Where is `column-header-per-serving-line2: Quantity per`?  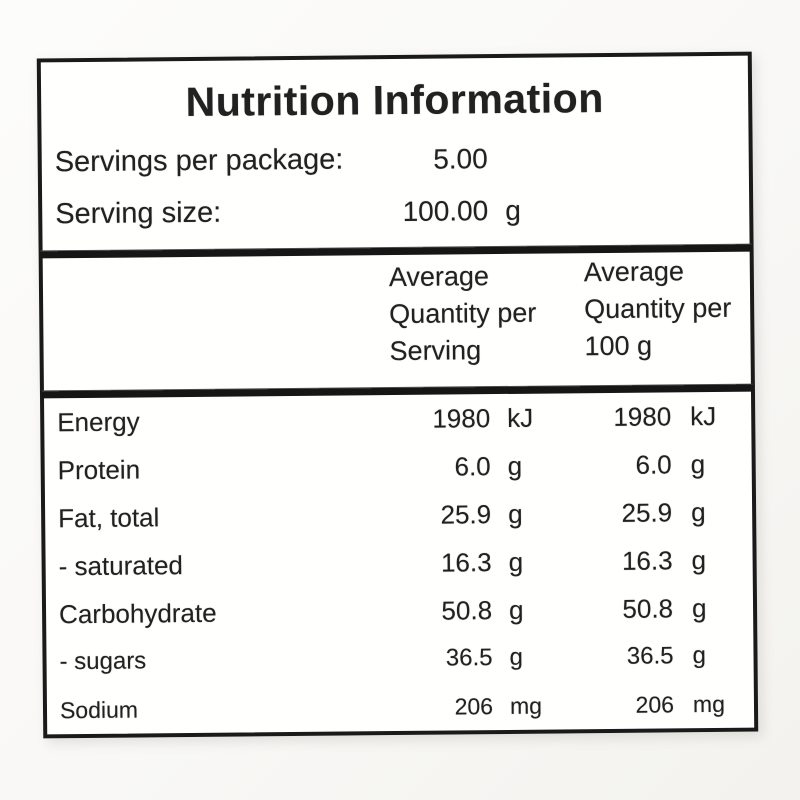
column-header-per-serving-line2: Quantity per is located at coordinates (463, 313).